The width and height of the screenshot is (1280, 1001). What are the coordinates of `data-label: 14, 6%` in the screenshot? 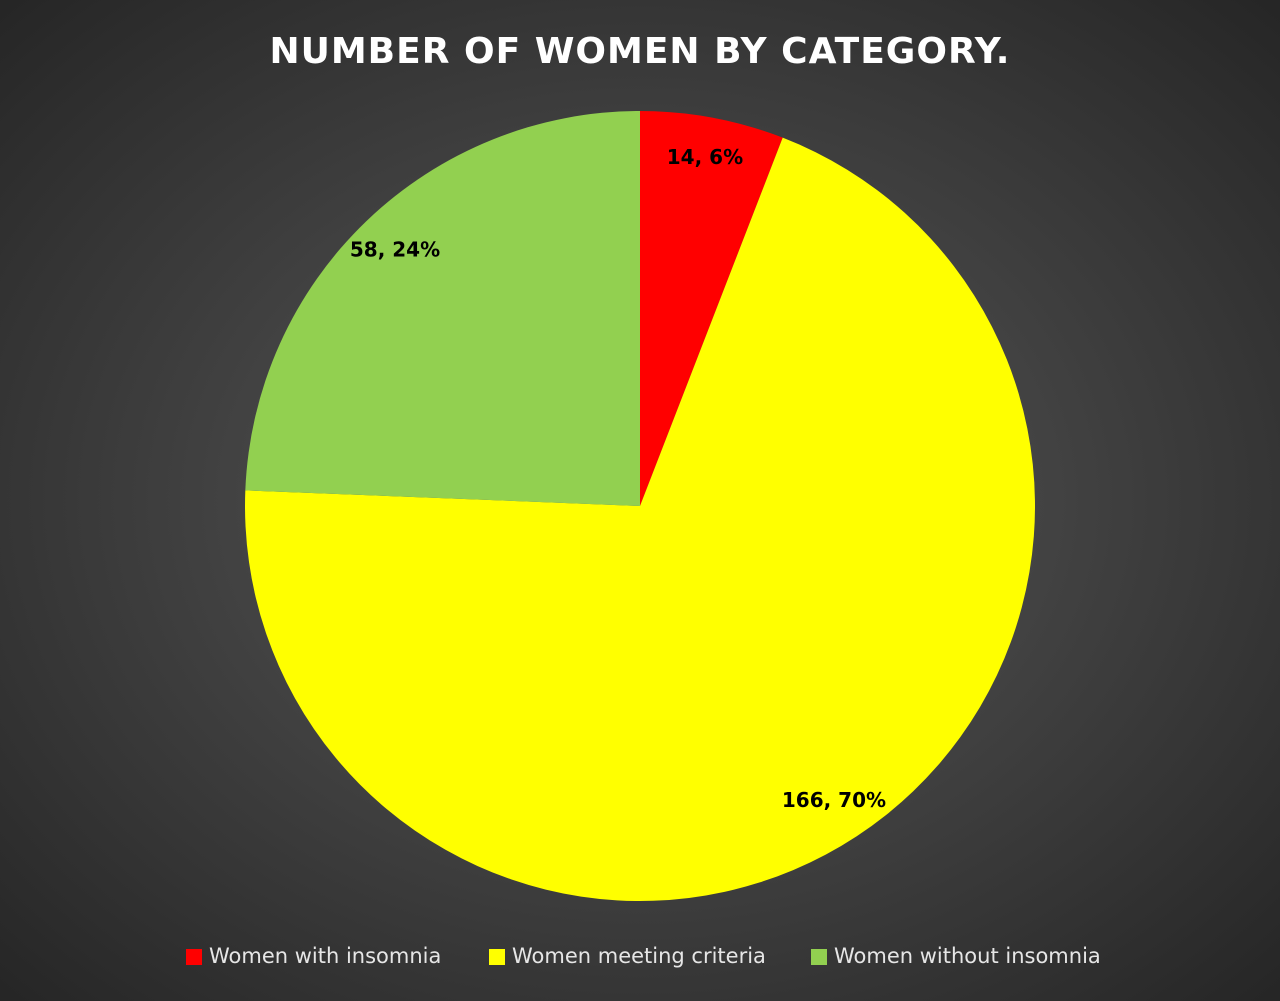 It's located at (705, 157).